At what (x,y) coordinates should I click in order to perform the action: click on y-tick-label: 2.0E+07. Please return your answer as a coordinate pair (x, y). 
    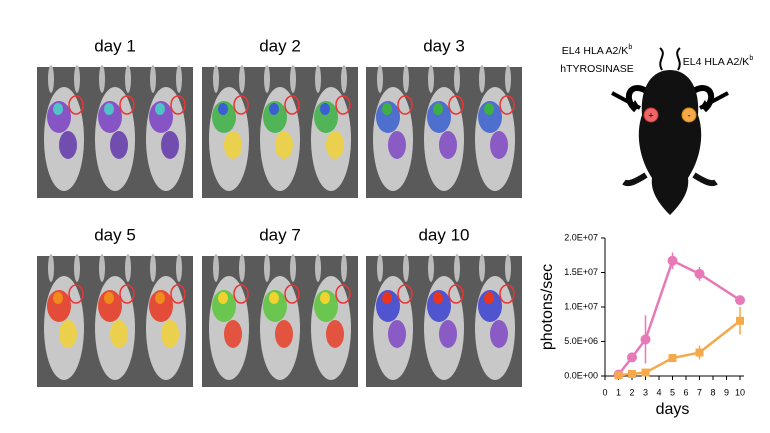
    Looking at the image, I should click on (581, 237).